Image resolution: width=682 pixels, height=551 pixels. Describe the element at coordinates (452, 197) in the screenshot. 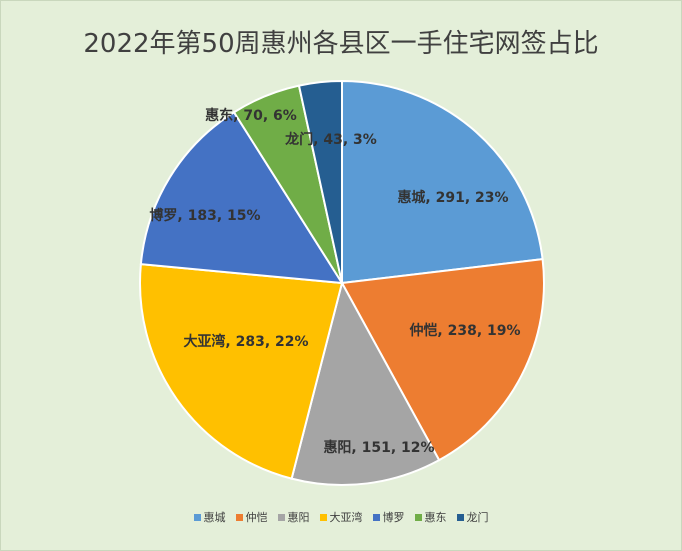

I see `data-label-1: 惠城, 291, 23%` at that location.